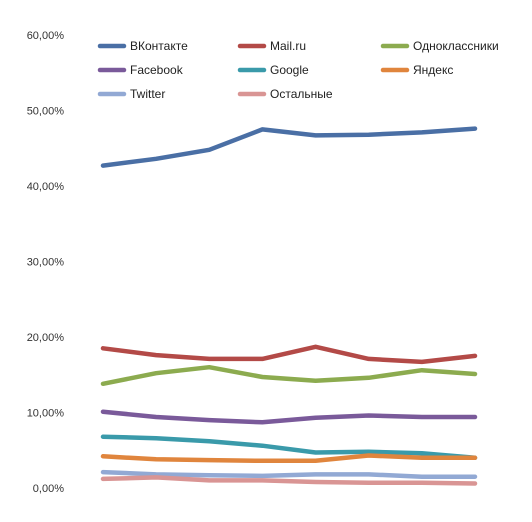  What do you see at coordinates (48, 489) in the screenshot?
I see `y-tick-label: 0,00%` at bounding box center [48, 489].